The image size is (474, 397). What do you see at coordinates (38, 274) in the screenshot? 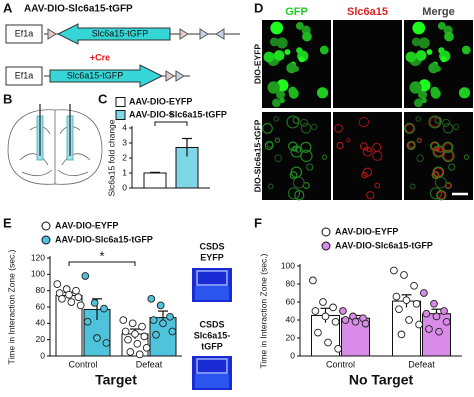
I see `y-tick-label: 100` at bounding box center [38, 274].